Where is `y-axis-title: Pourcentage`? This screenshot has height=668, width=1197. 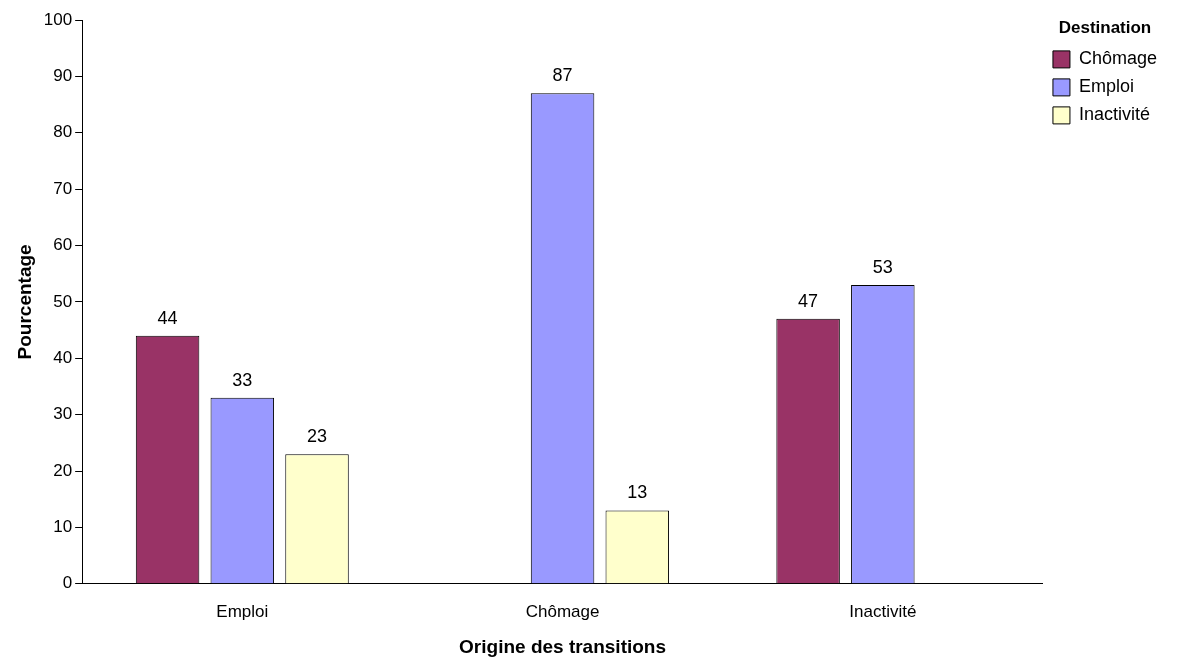
y-axis-title: Pourcentage is located at coordinates (24, 302).